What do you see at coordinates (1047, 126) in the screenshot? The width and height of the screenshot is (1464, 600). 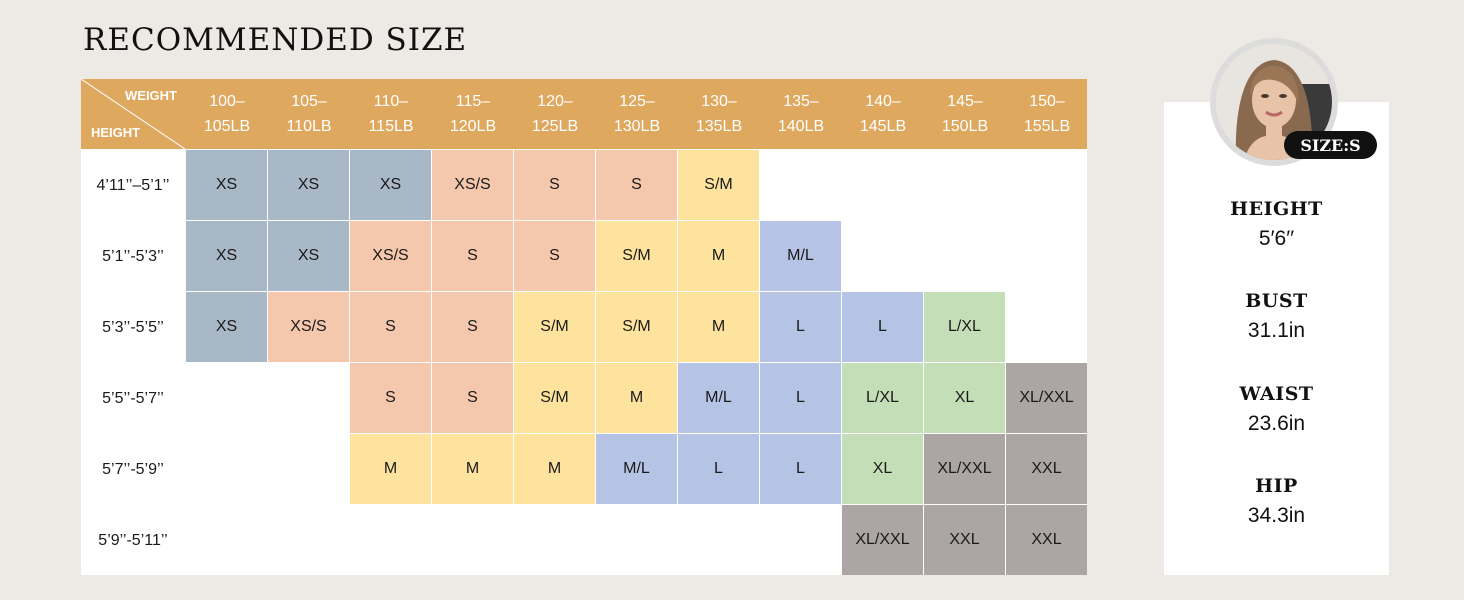 I see `weight-header-line: 155LB` at bounding box center [1047, 126].